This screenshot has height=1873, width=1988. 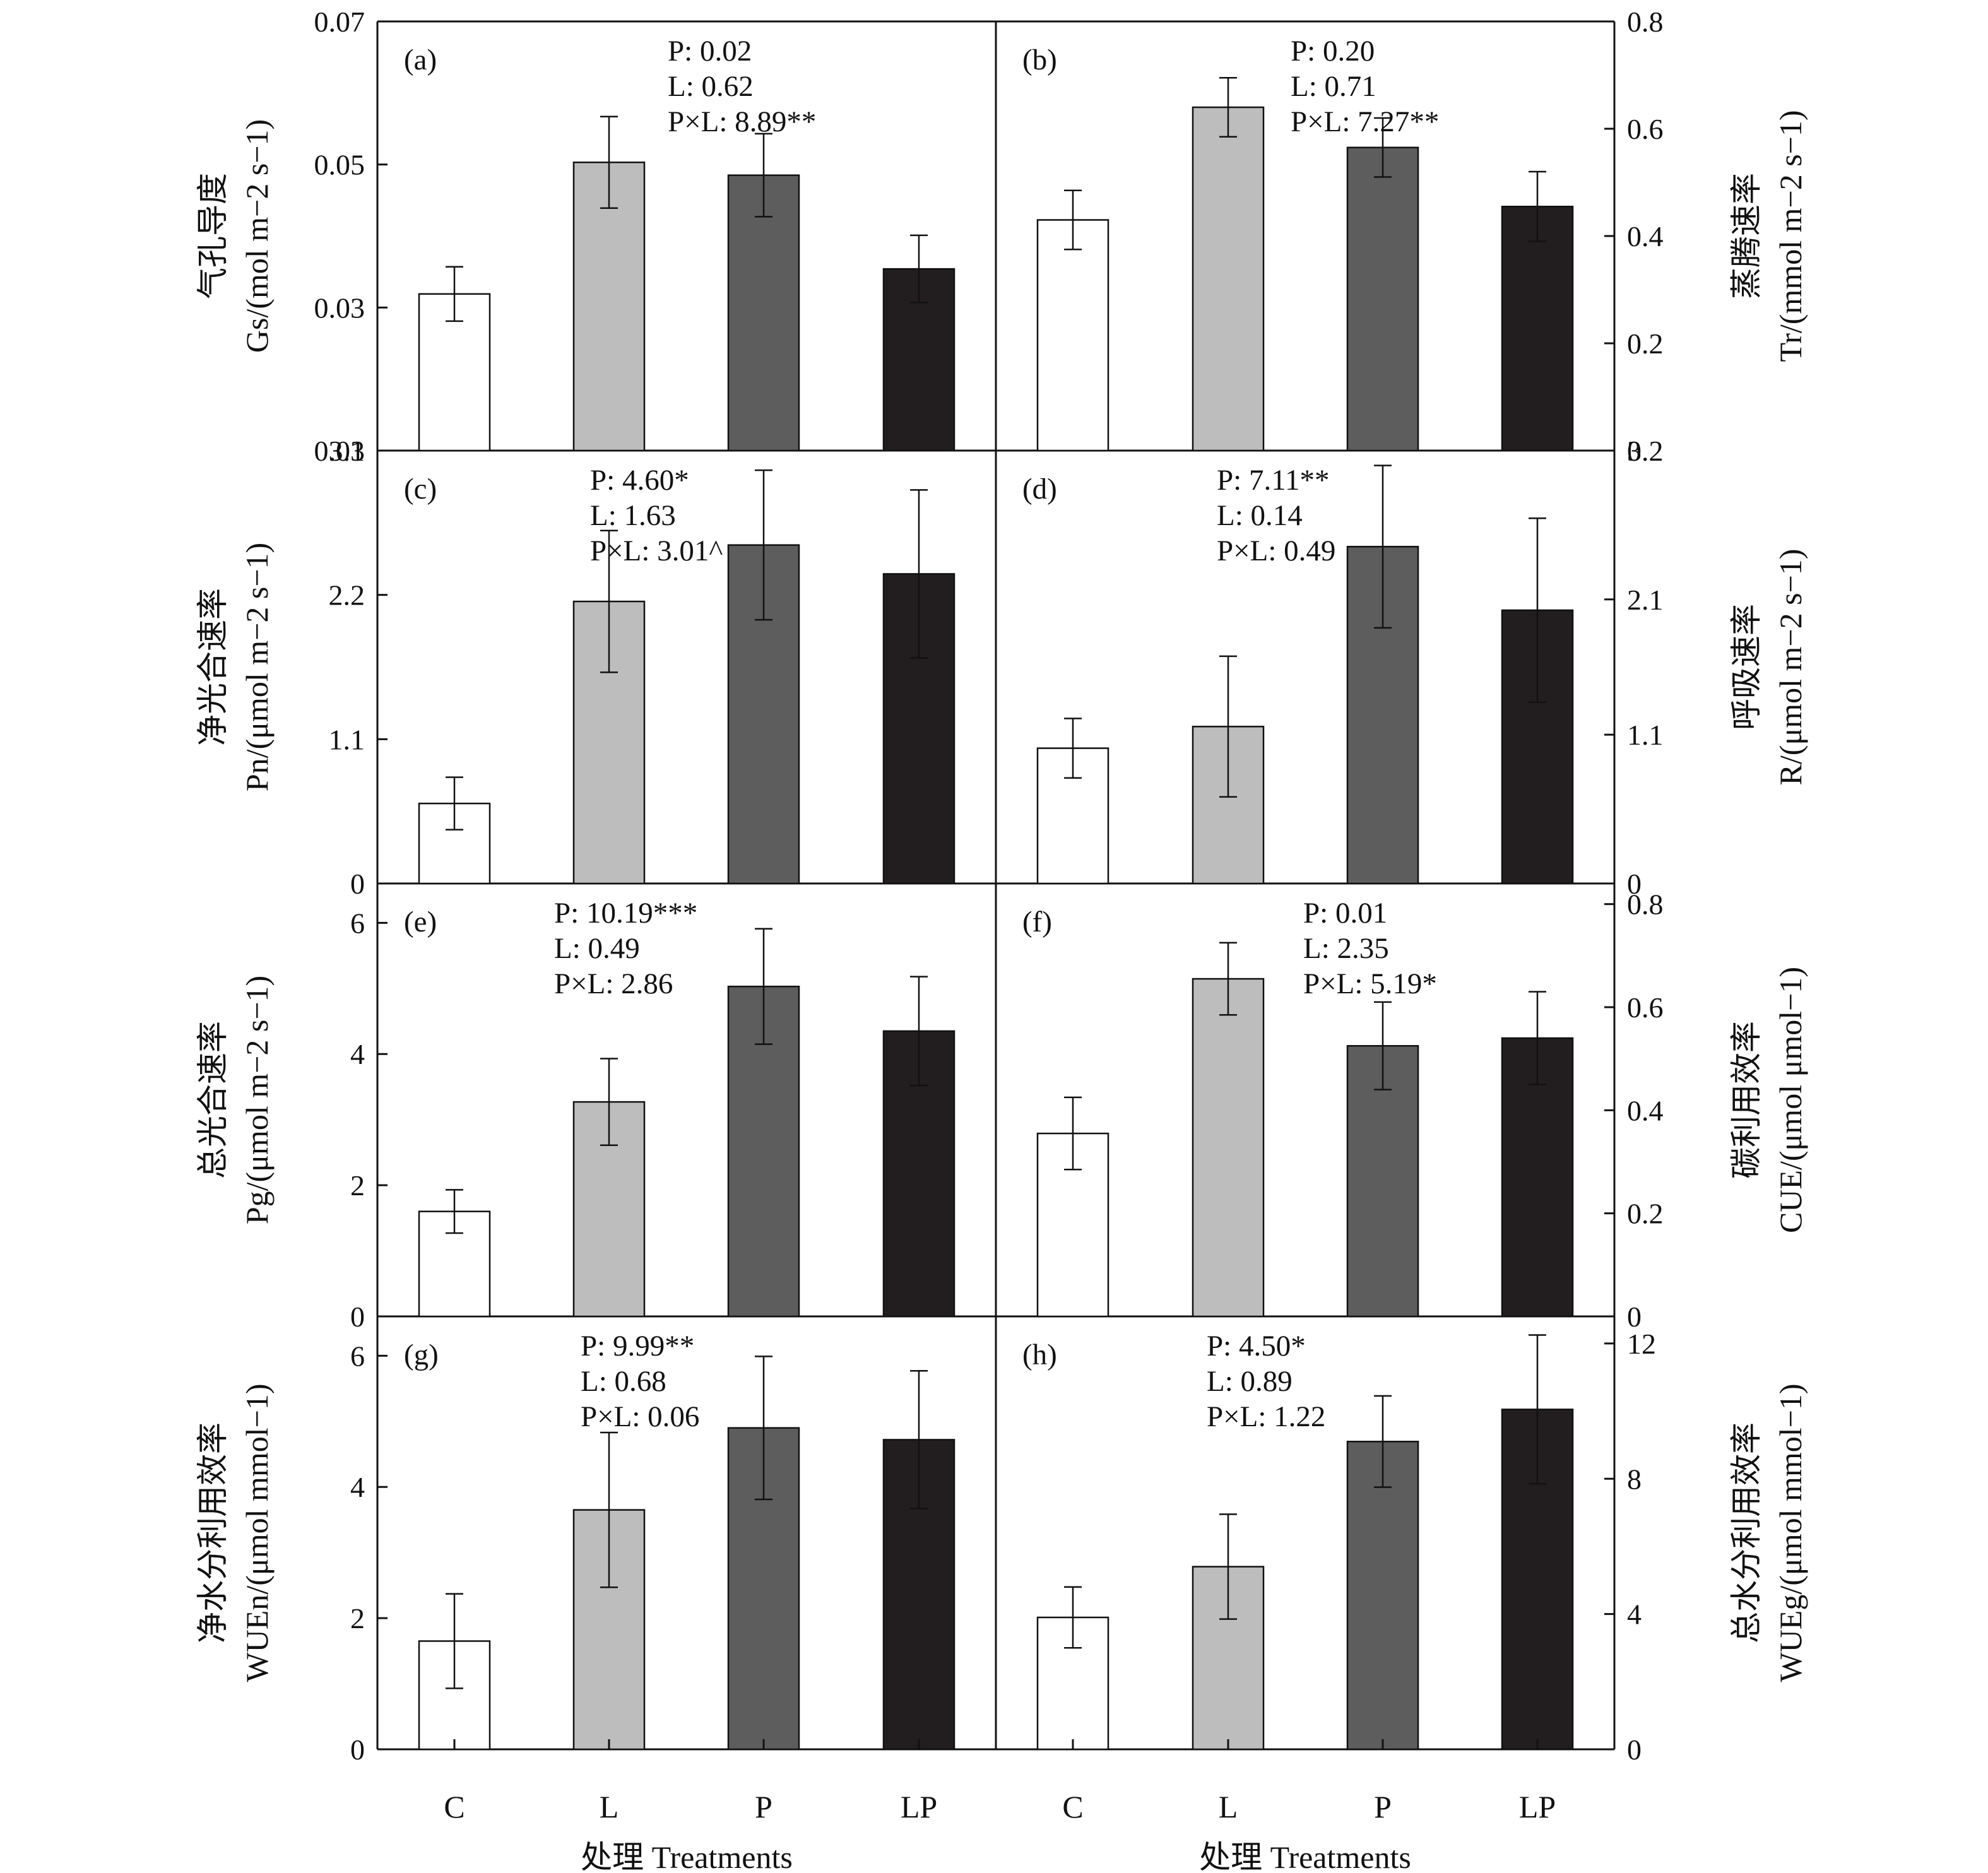 What do you see at coordinates (420, 922) in the screenshot?
I see `panel-label: (e)` at bounding box center [420, 922].